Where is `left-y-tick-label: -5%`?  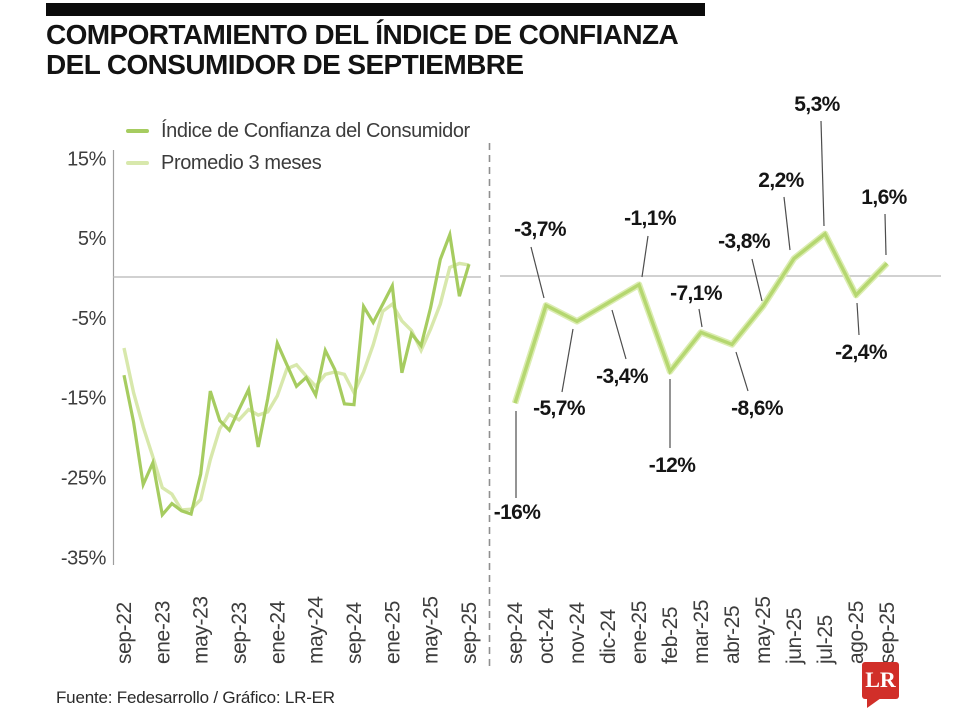
left-y-tick-label: -5% is located at coordinates (89, 319).